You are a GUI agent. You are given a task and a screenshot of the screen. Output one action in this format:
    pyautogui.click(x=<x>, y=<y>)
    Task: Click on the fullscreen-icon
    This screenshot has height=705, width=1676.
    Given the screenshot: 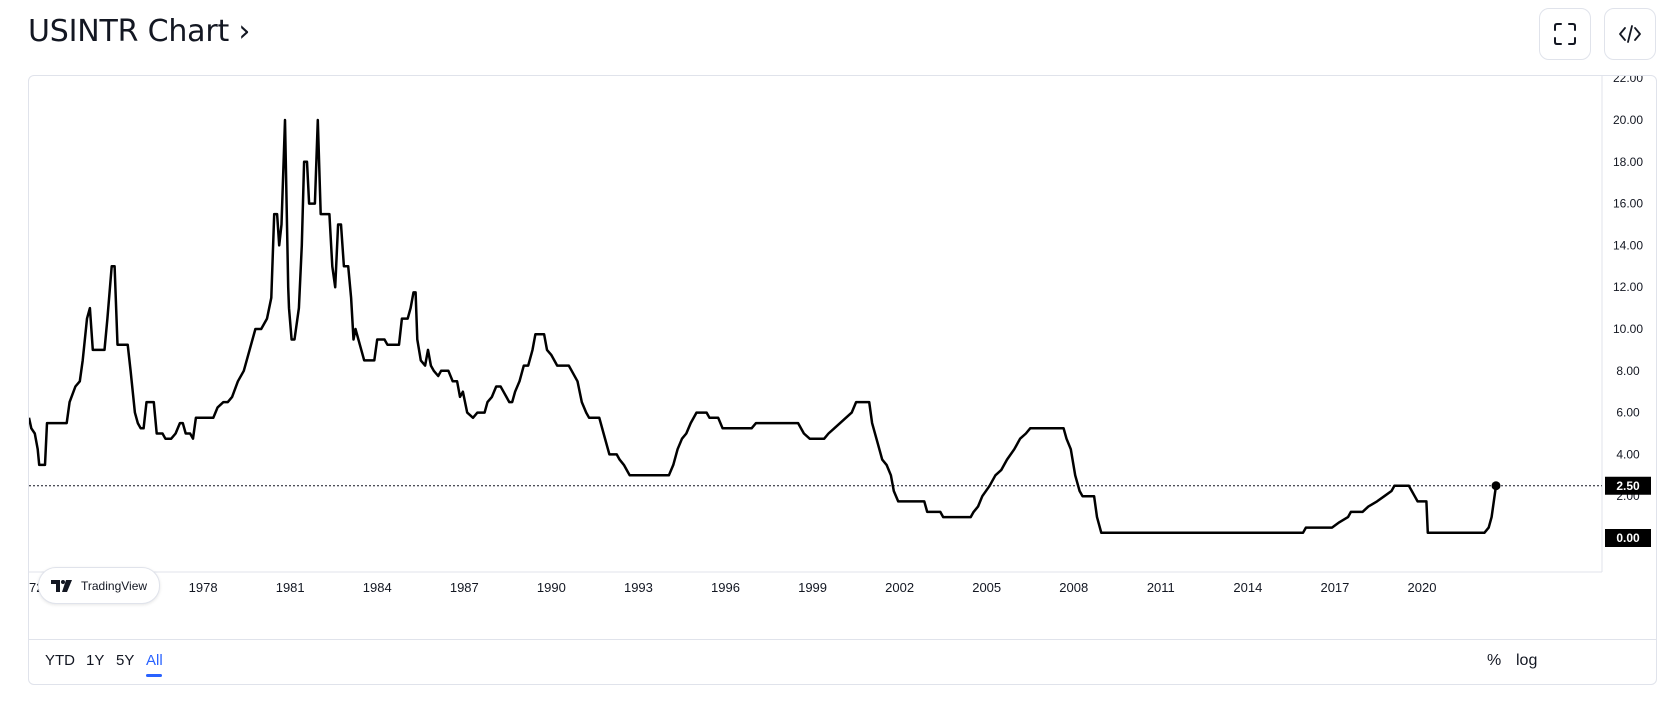 What is the action you would take?
    pyautogui.click(x=1565, y=34)
    